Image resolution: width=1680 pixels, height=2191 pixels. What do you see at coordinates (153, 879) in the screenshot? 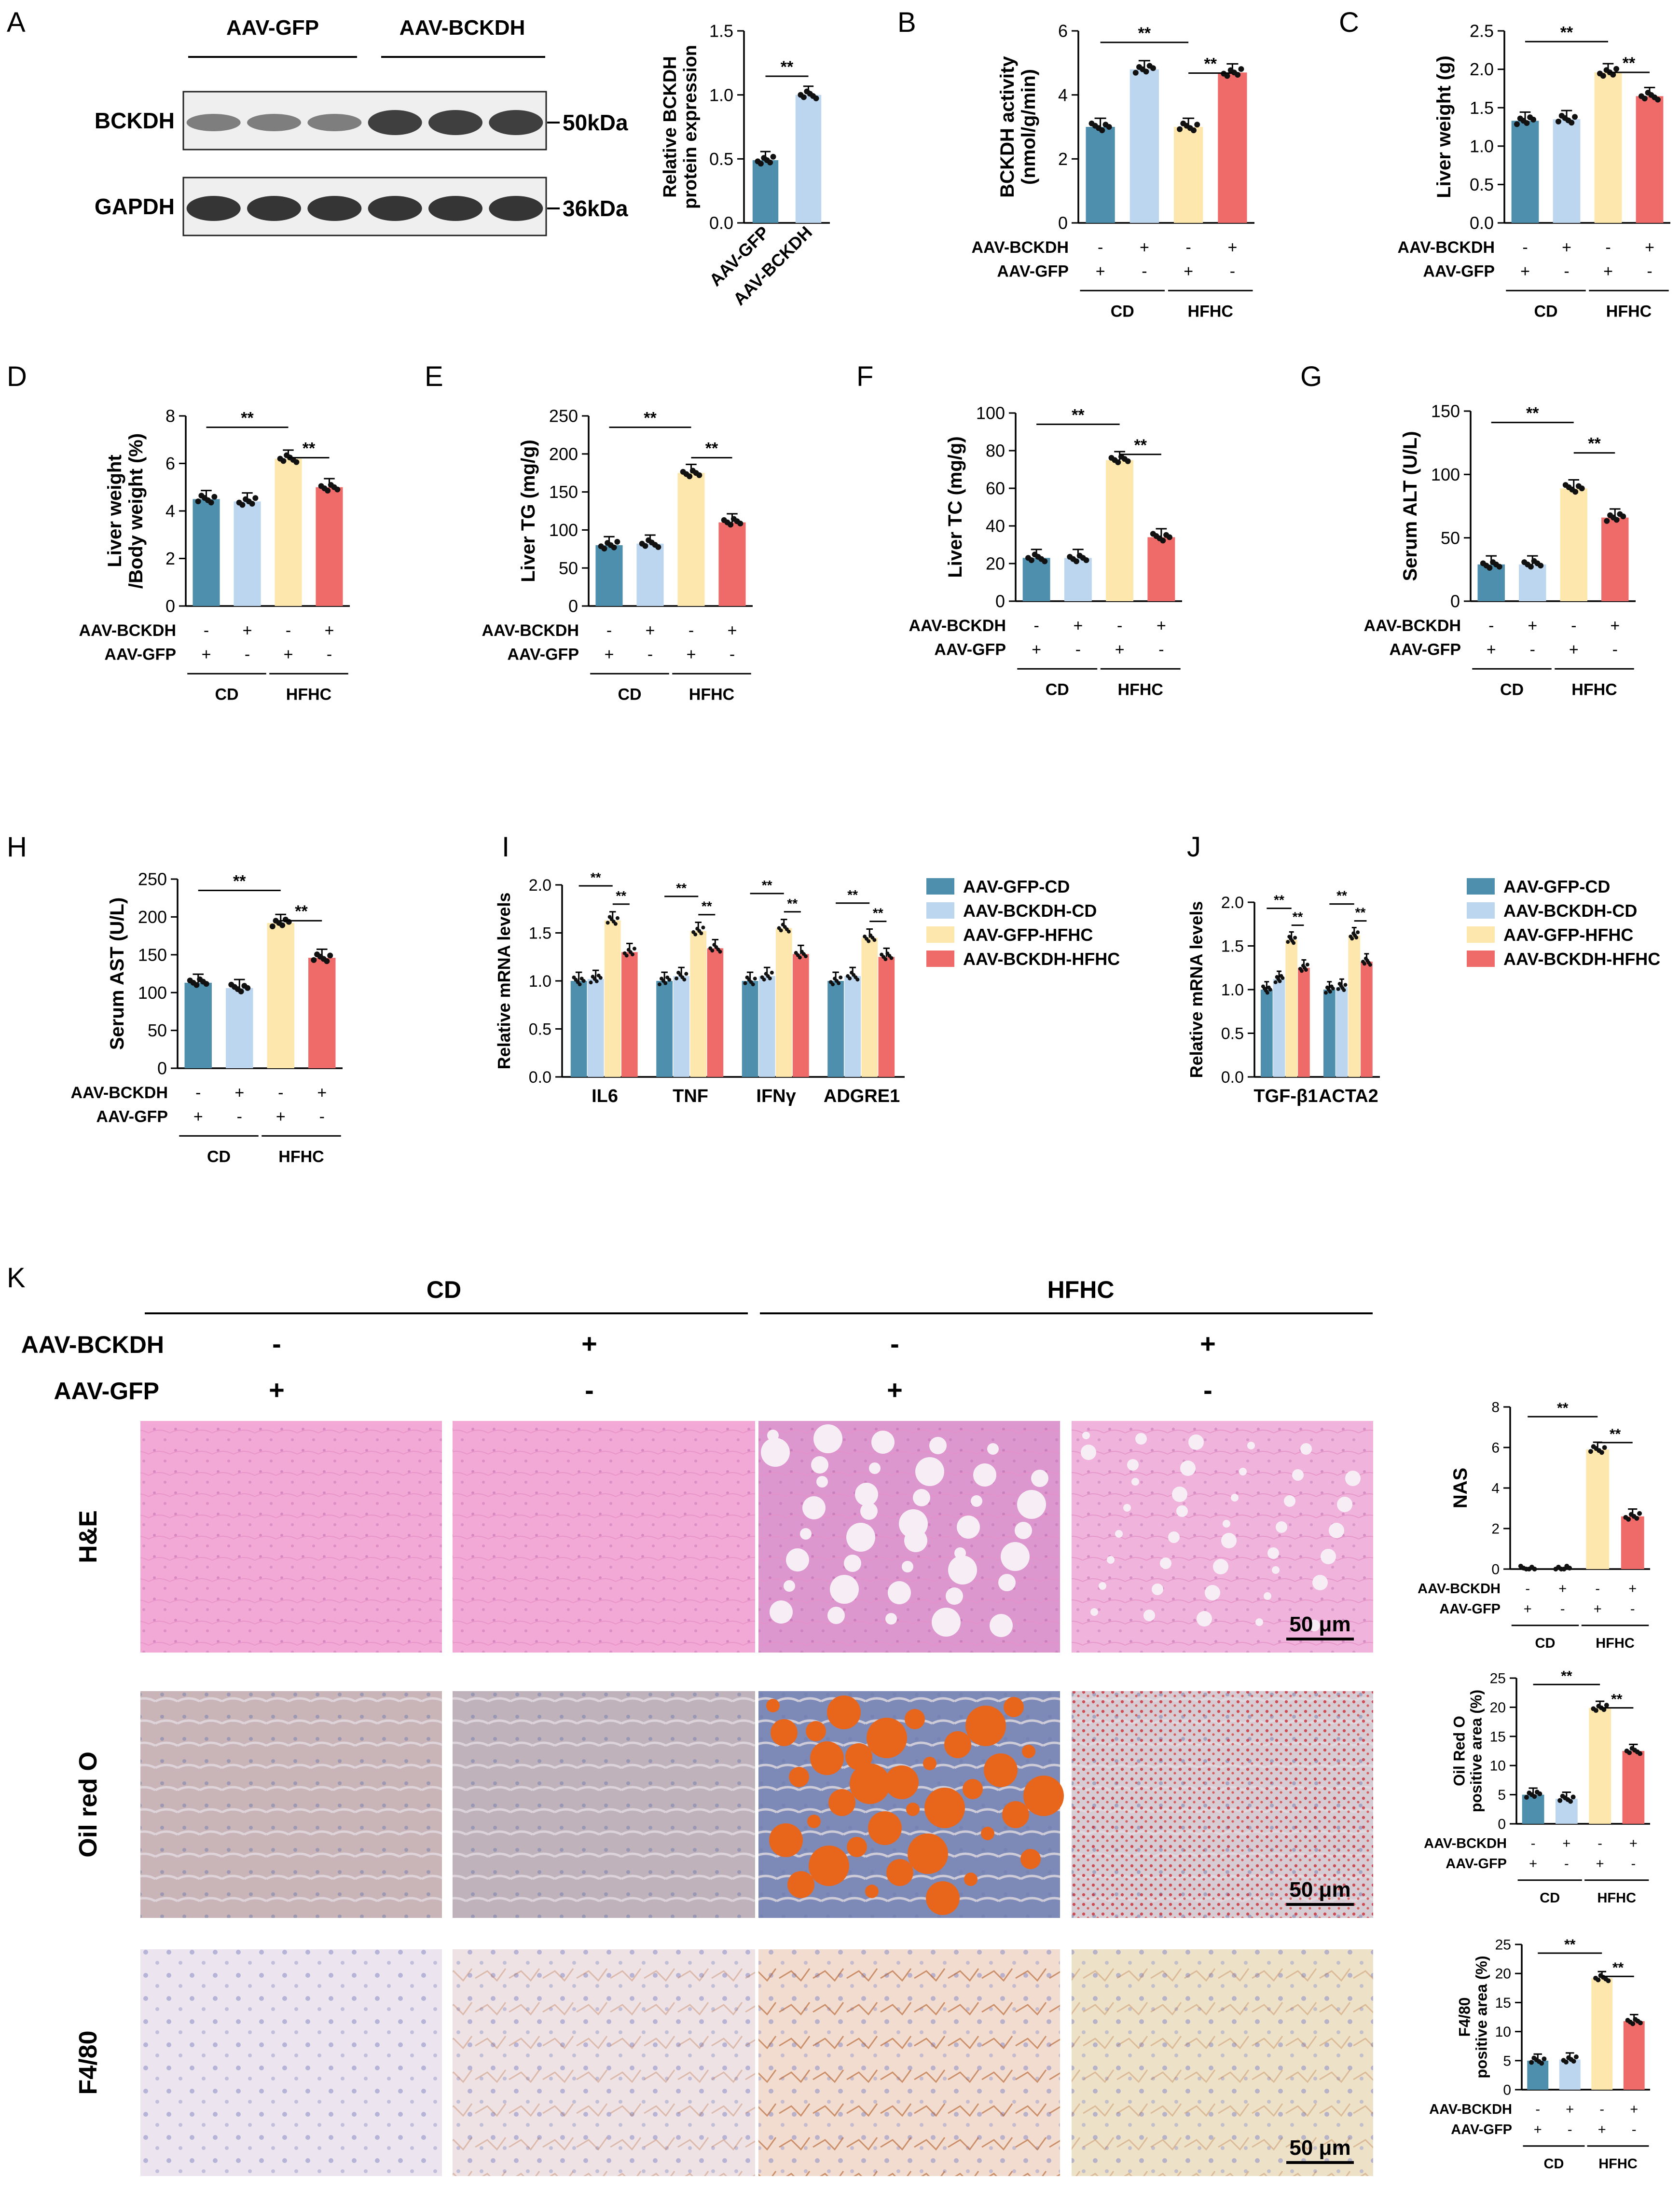
I see `y-tick-label: 250` at bounding box center [153, 879].